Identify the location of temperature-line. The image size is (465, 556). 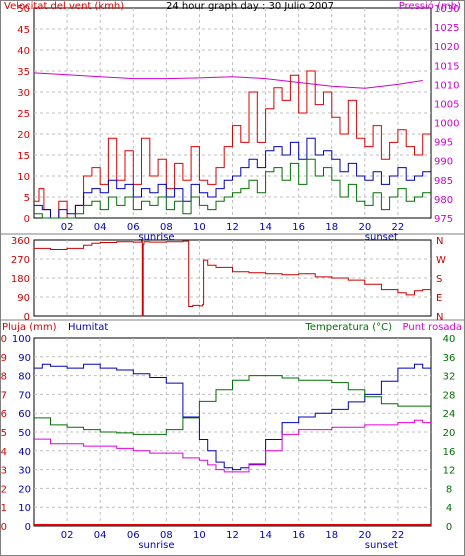
(232, 405).